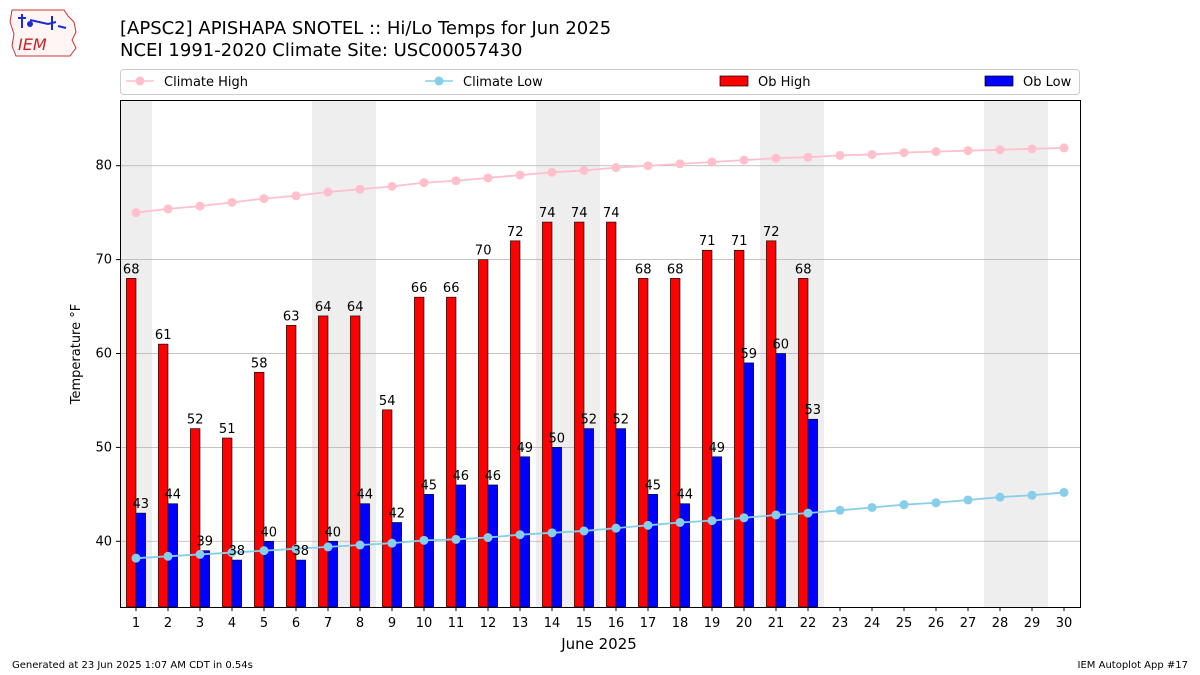  Describe the element at coordinates (173, 495) in the screenshot. I see `ob-low-value-label-day-2: 44` at that location.